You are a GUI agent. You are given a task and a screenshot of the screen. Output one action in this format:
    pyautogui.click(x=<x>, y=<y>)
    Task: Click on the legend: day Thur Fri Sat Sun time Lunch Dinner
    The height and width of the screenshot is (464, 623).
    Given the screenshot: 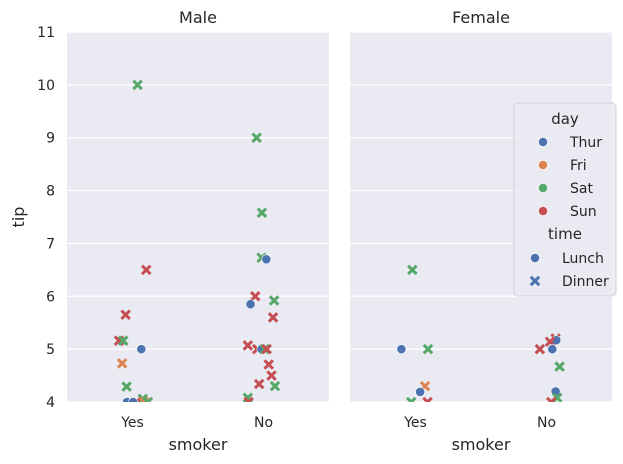 What is the action you would take?
    pyautogui.click(x=565, y=199)
    